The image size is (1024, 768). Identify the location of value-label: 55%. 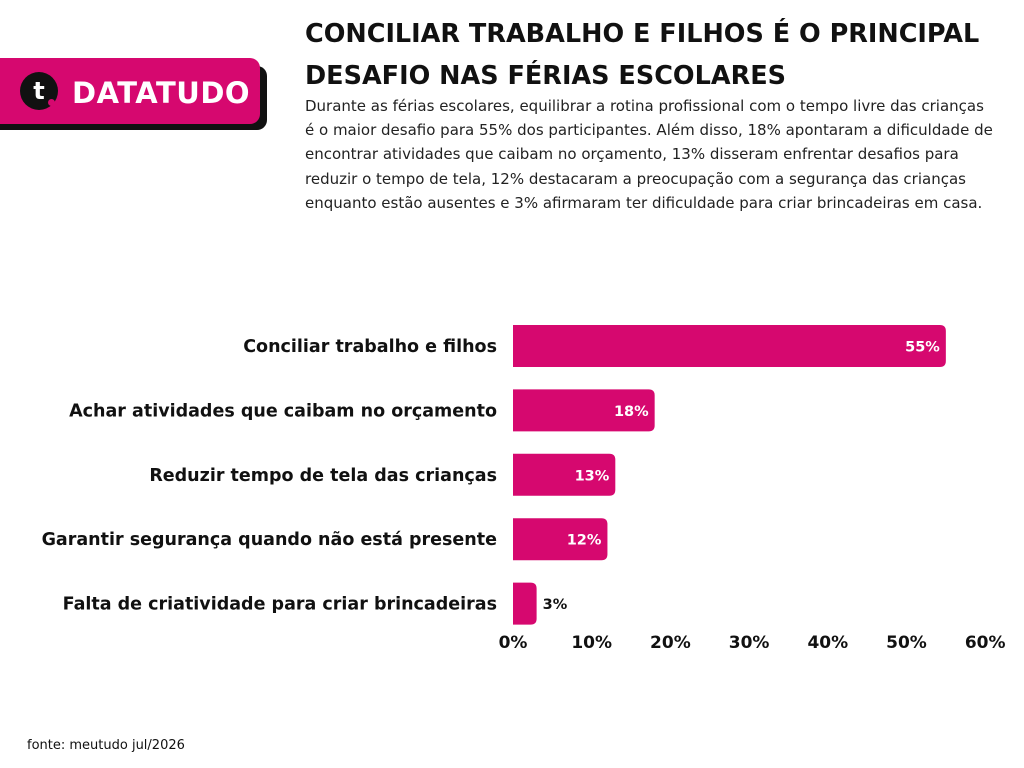
(922, 348).